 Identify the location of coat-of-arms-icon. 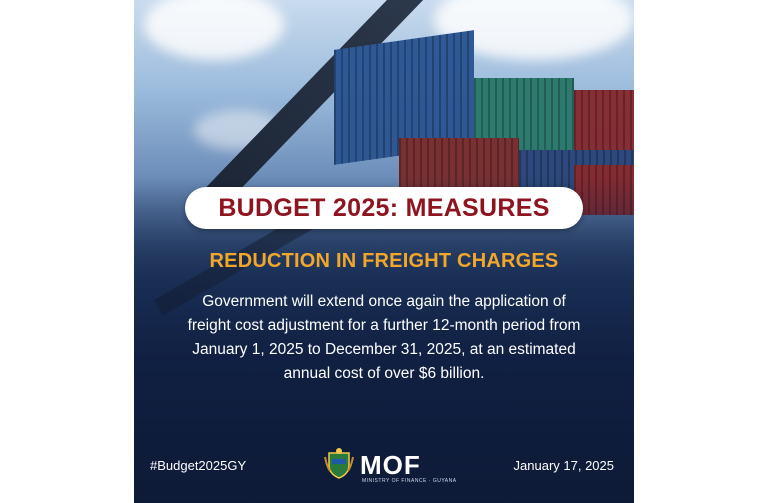
(339, 465).